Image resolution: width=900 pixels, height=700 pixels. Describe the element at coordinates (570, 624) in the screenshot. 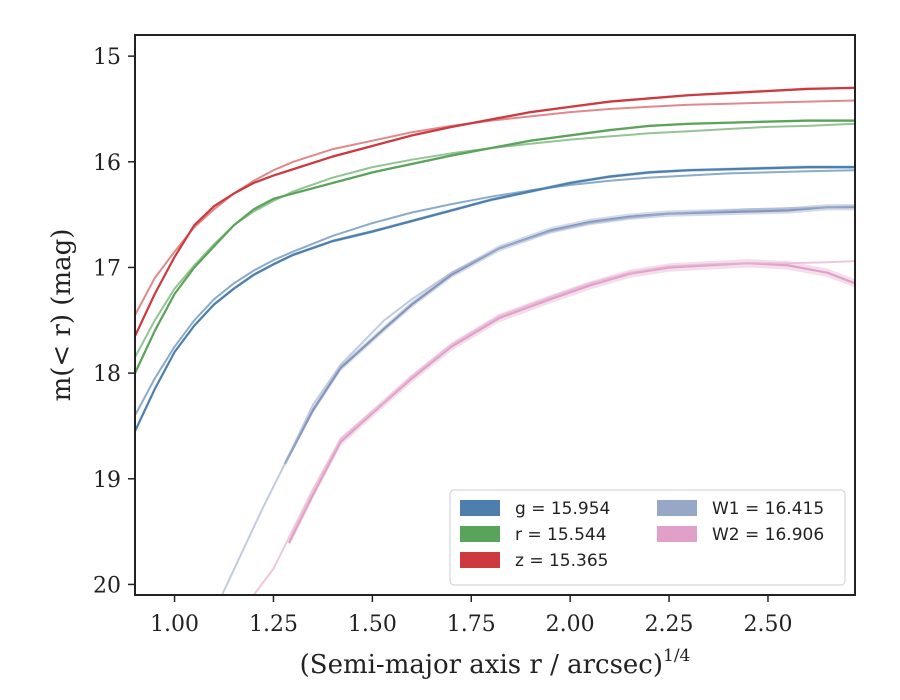

I see `x-tick-label-2.00: 2.00` at that location.